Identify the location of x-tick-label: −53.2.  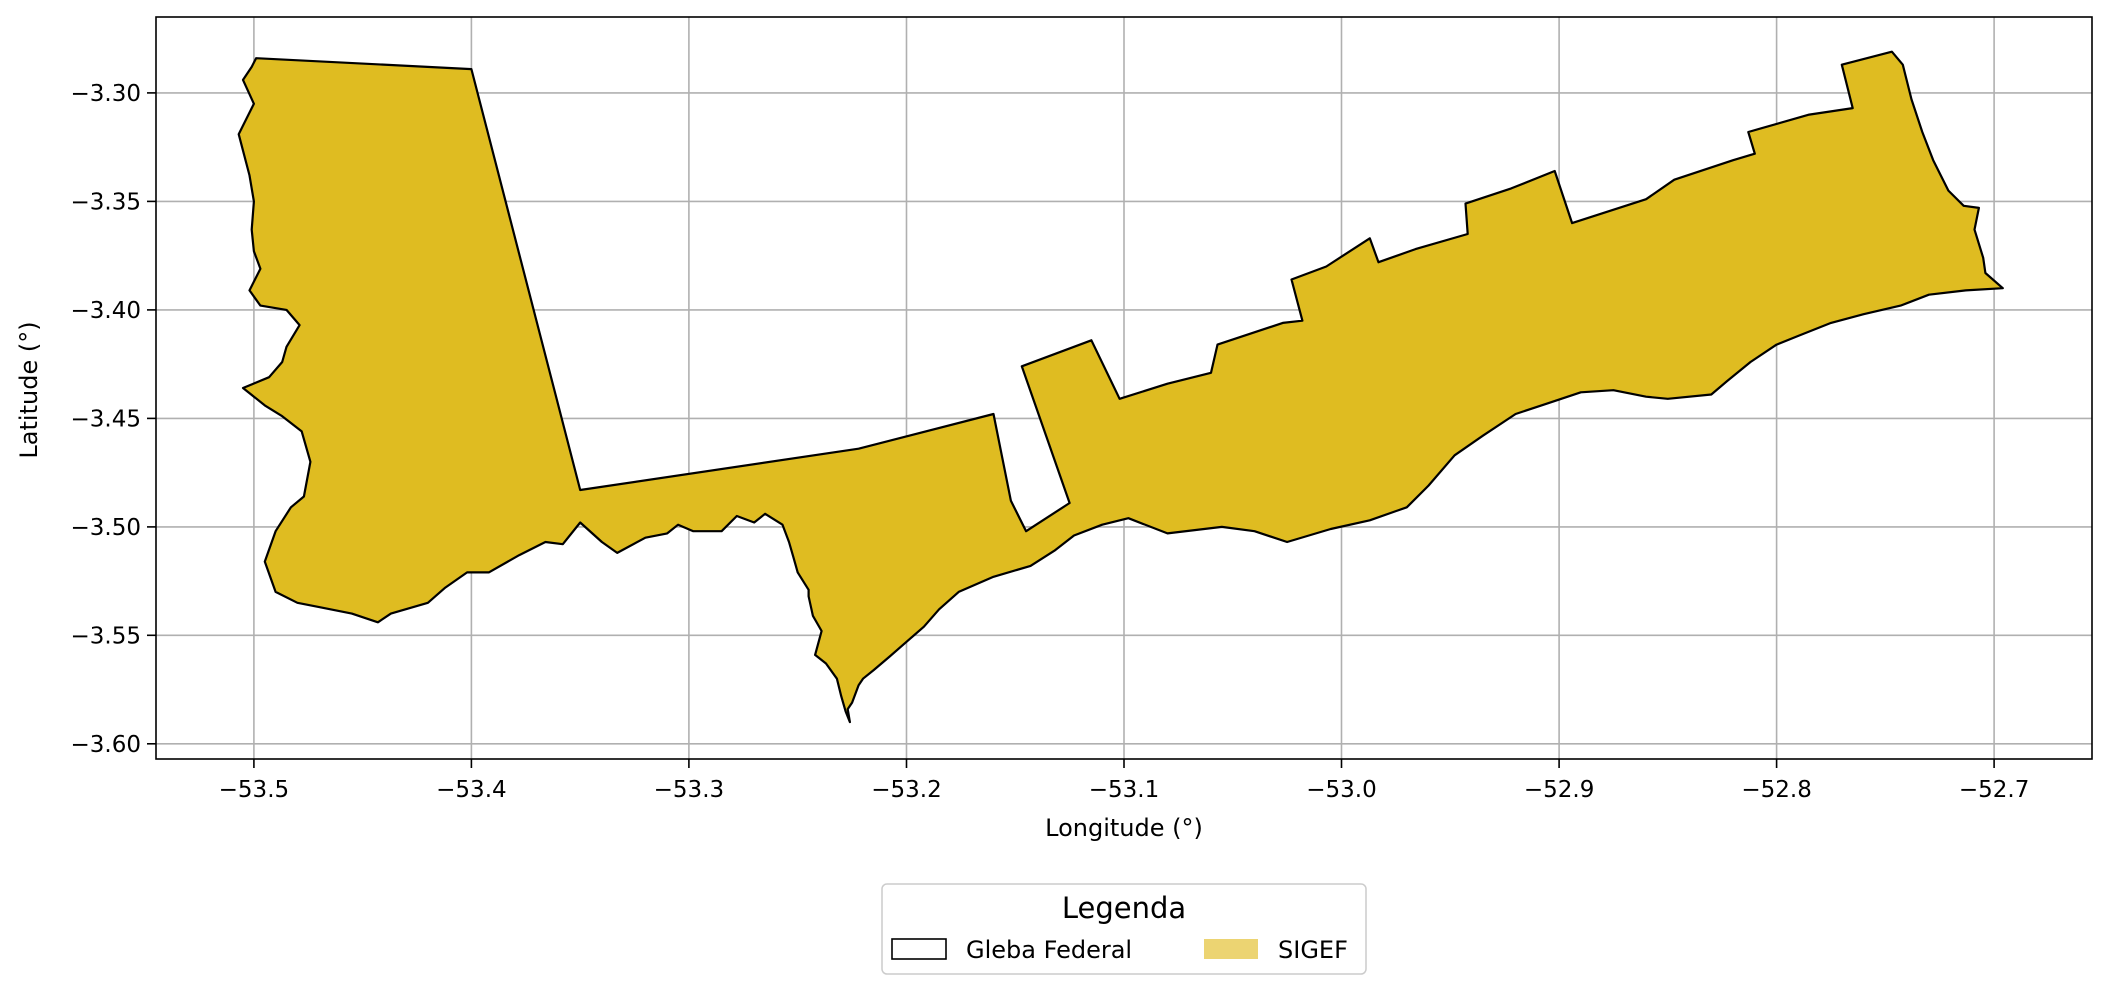
(906, 790).